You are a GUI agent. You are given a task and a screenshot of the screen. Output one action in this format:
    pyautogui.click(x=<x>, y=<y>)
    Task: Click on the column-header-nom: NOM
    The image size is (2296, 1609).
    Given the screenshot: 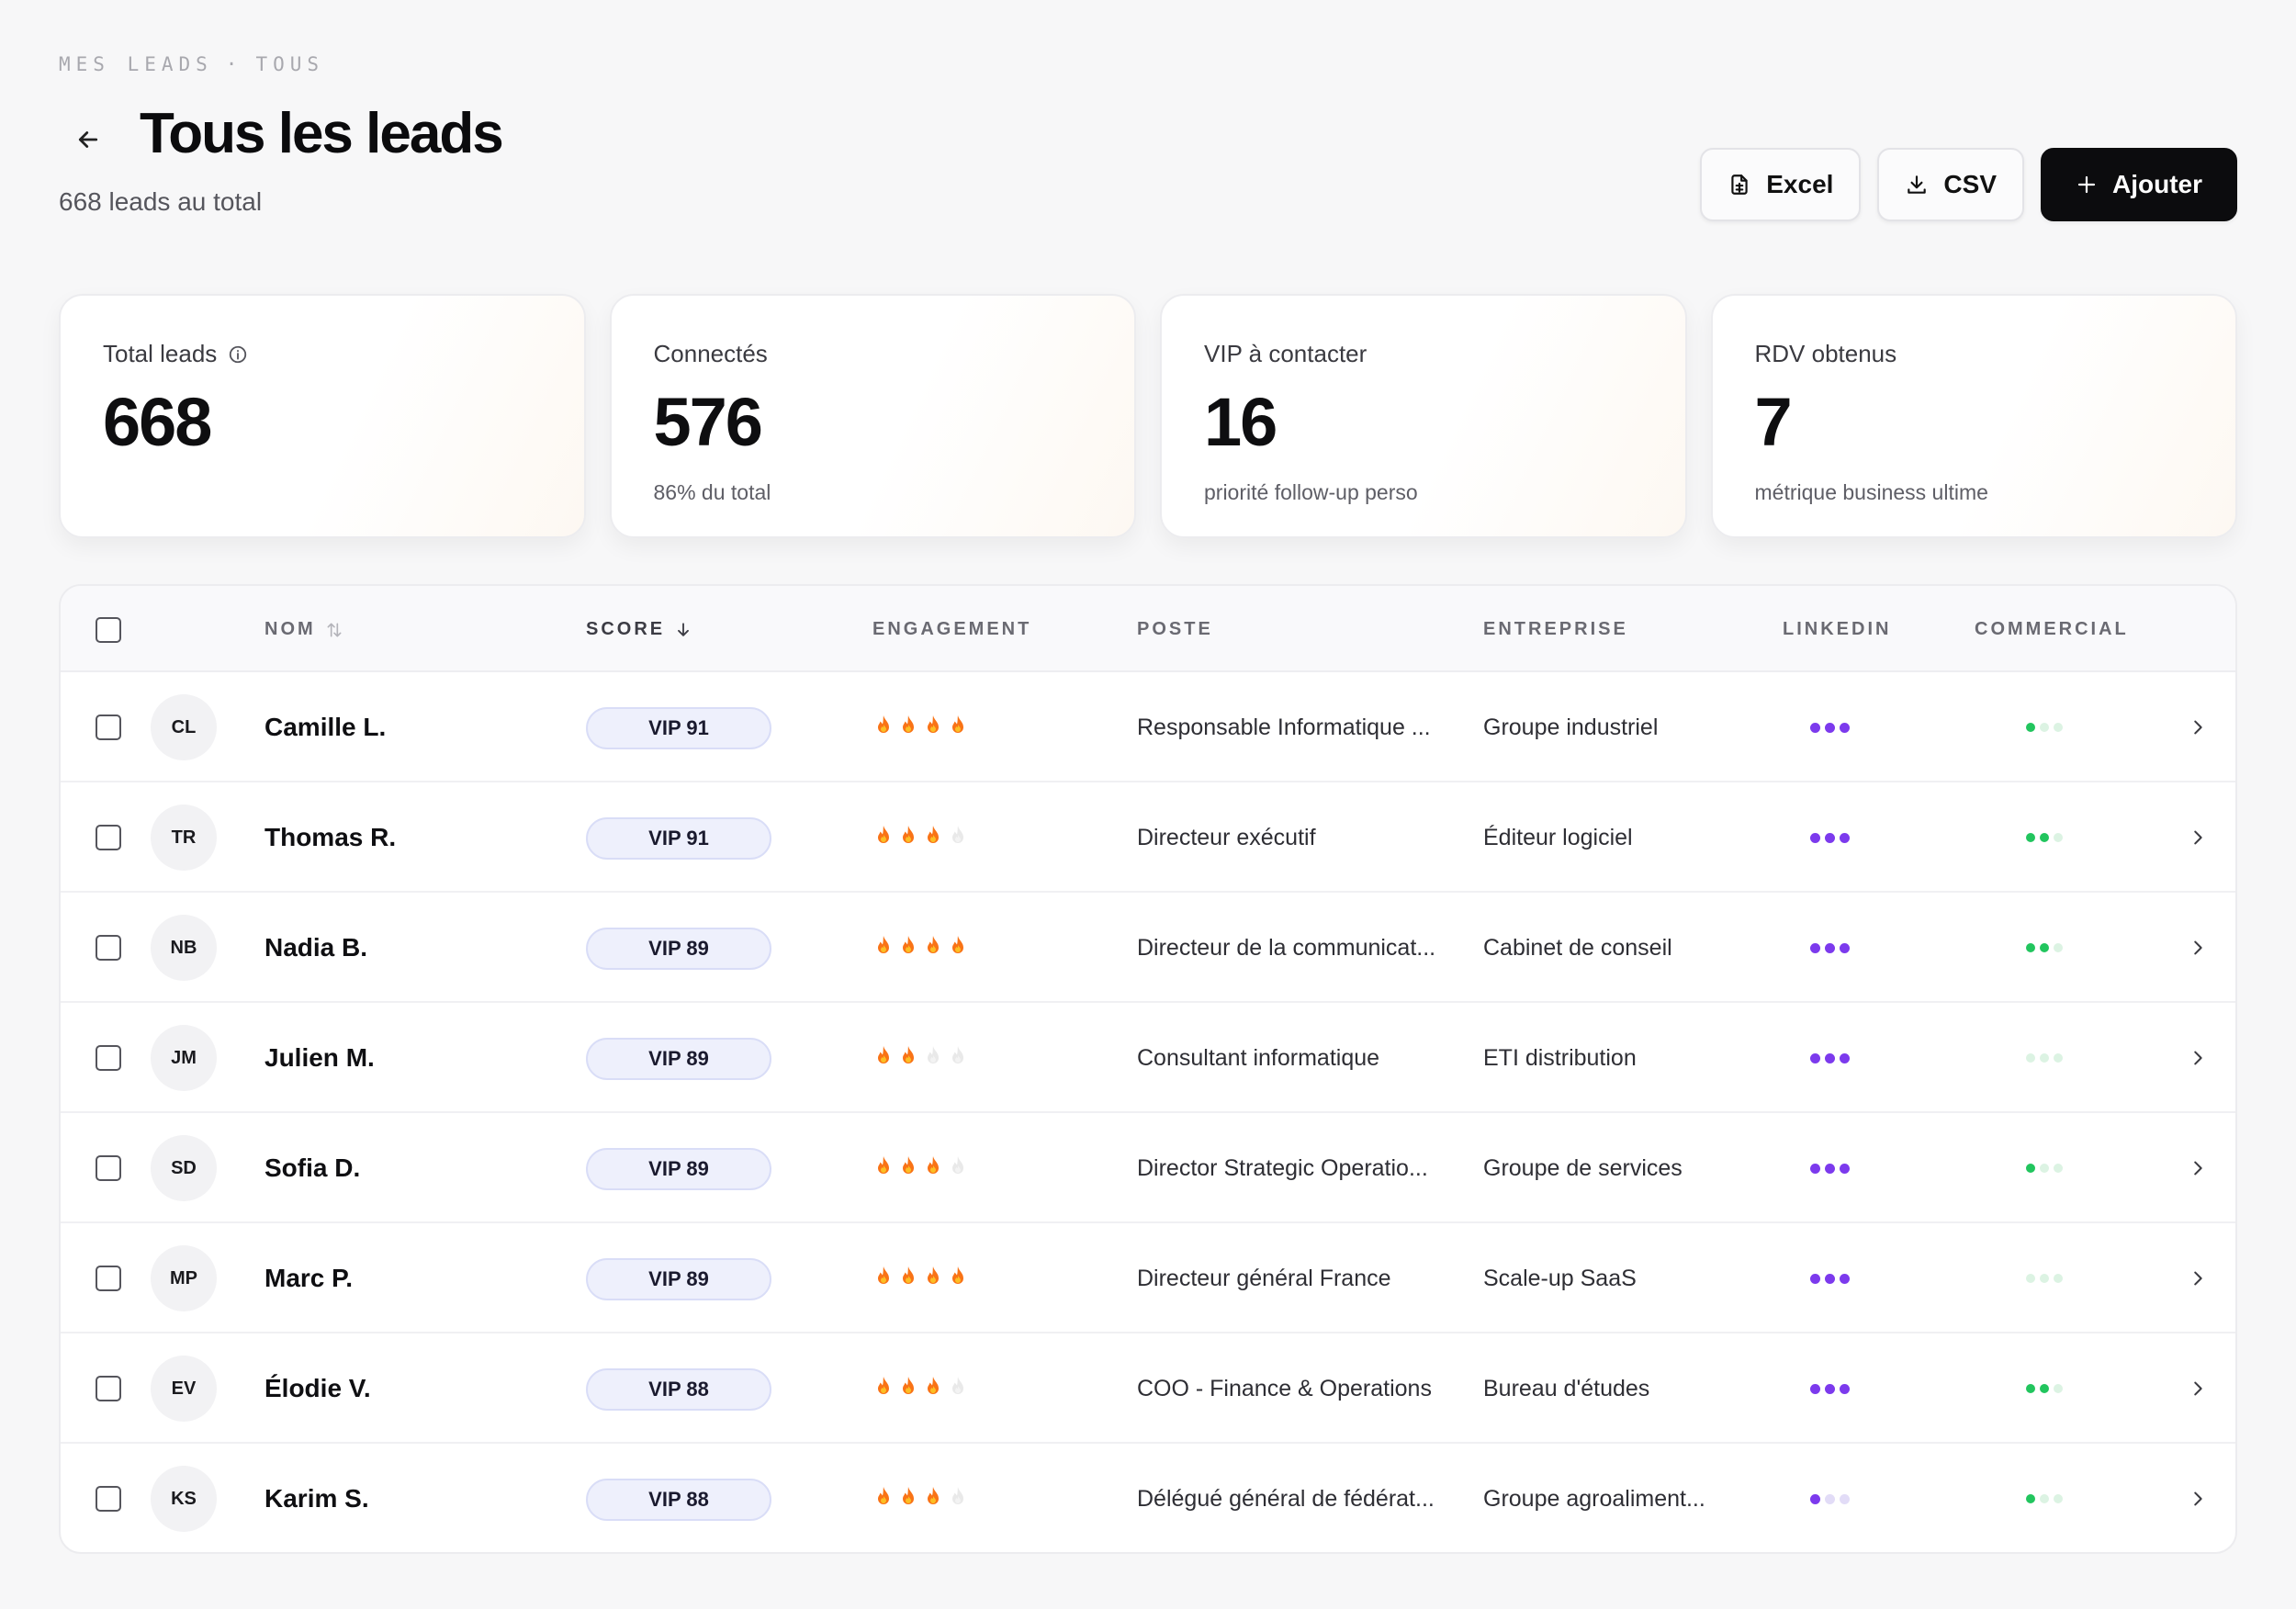 What is the action you would take?
    pyautogui.click(x=303, y=629)
    